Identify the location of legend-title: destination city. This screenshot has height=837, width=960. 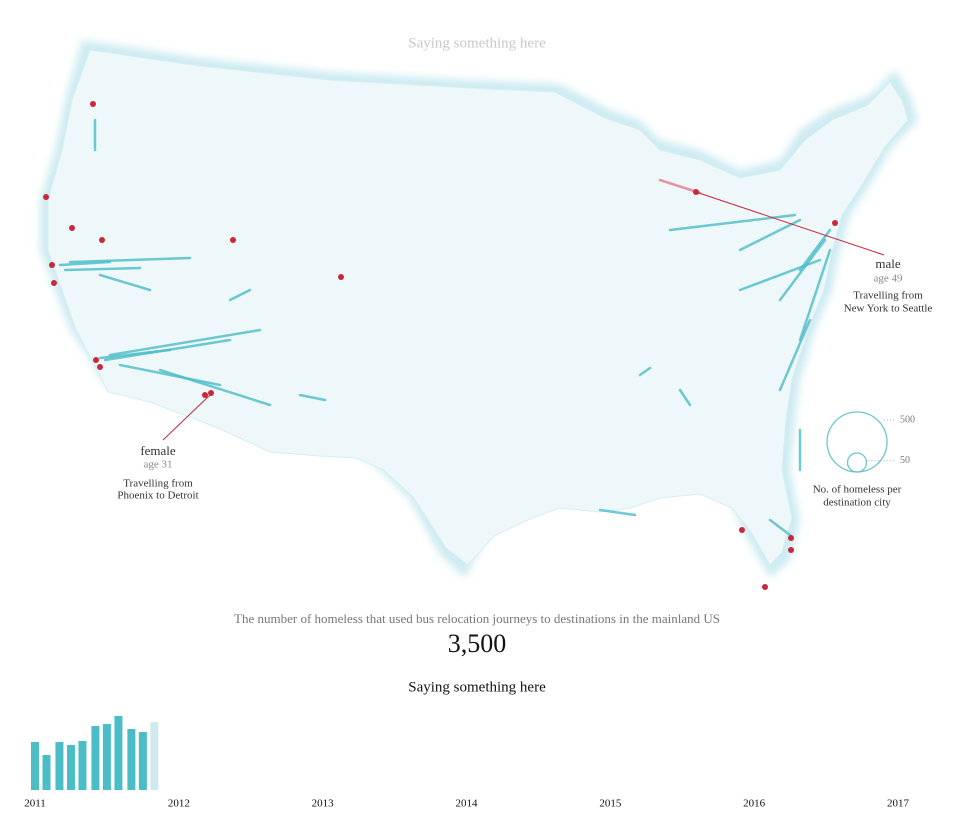
(857, 503).